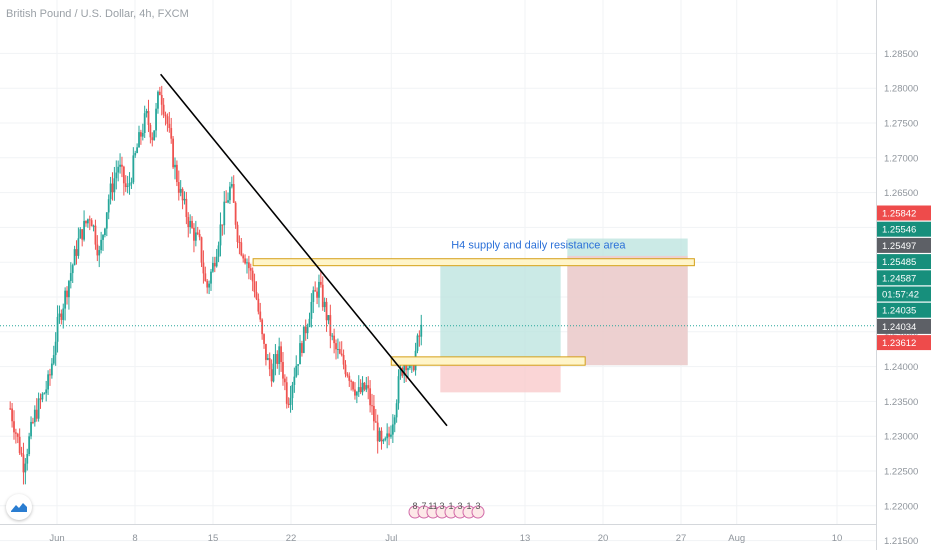  I want to click on position-target-zone, so click(500, 314).